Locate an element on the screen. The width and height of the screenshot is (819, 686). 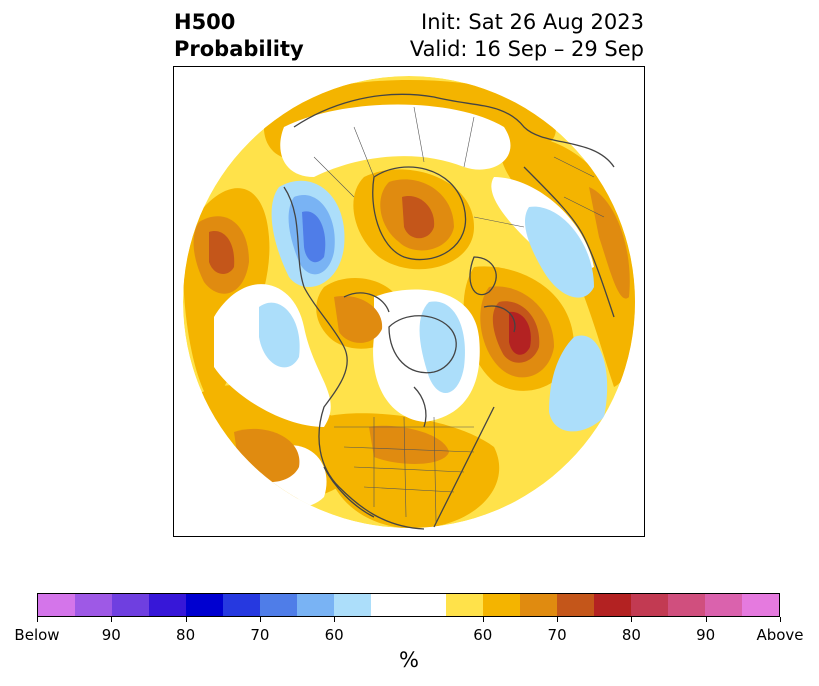
below-region-east is located at coordinates (559, 252).